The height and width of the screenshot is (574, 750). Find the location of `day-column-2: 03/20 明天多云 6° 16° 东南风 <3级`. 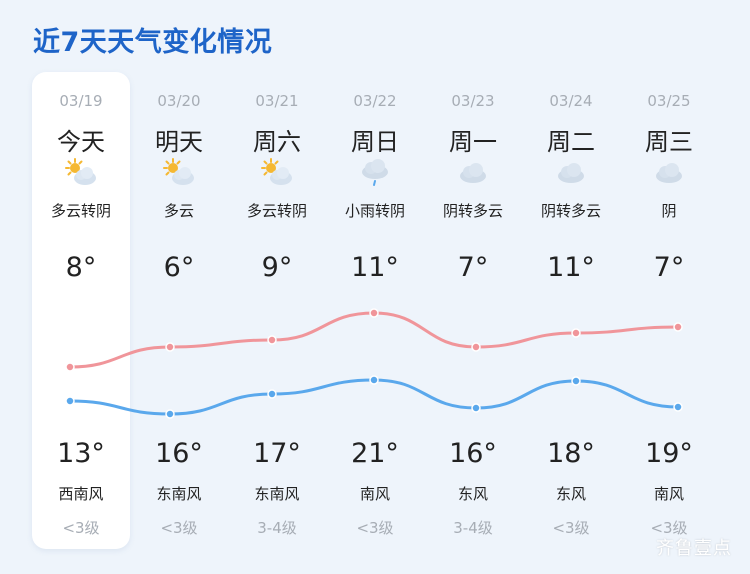

day-column-2: 03/20 明天多云 6° 16° 东南风 <3级 is located at coordinates (179, 310).